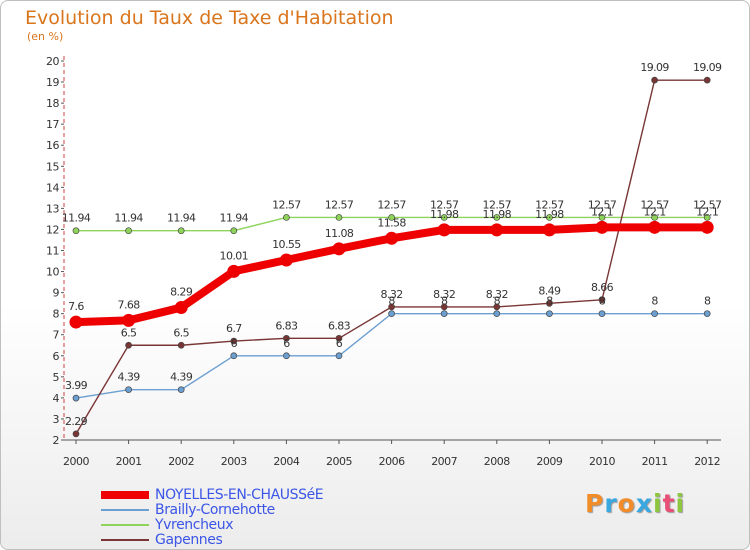 This screenshot has height=550, width=750. Describe the element at coordinates (549, 461) in the screenshot. I see `x-tick-label: 2009` at that location.